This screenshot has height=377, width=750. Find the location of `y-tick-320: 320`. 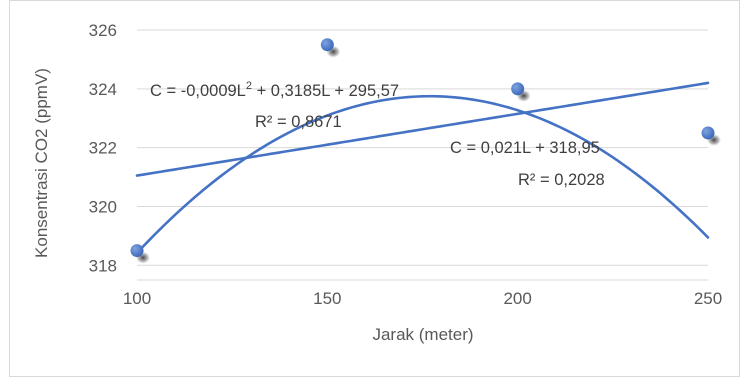

y-tick-320: 320 is located at coordinates (103, 206).